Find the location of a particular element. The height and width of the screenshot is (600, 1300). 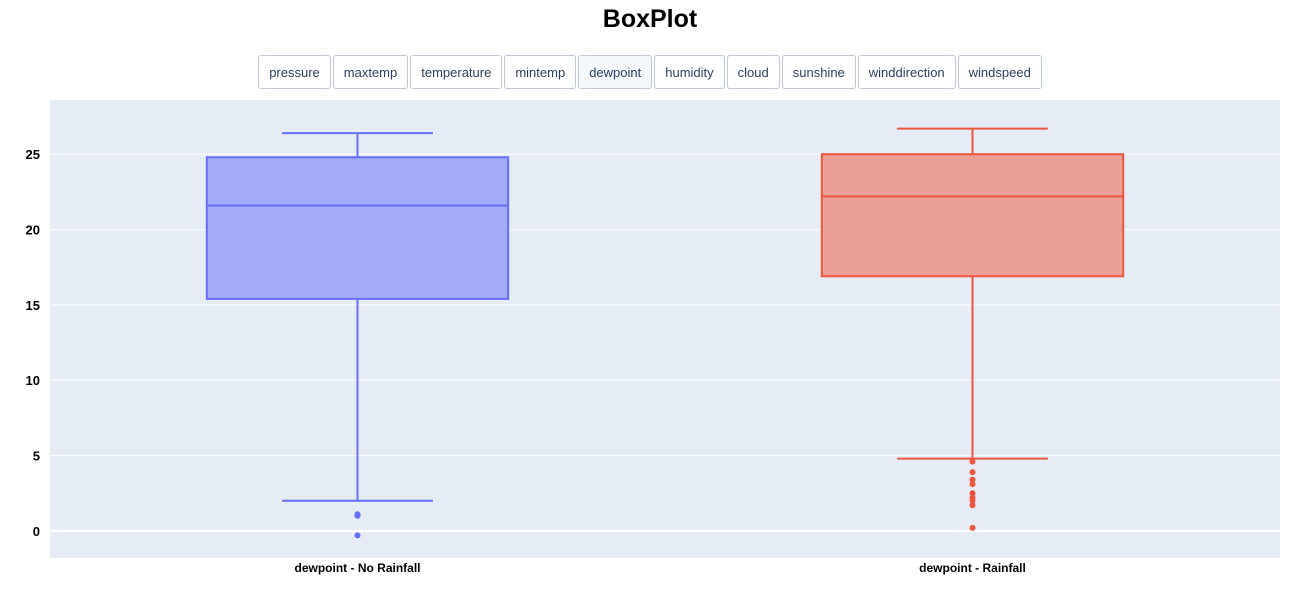

tab-mintemp: mintemp is located at coordinates (540, 72).